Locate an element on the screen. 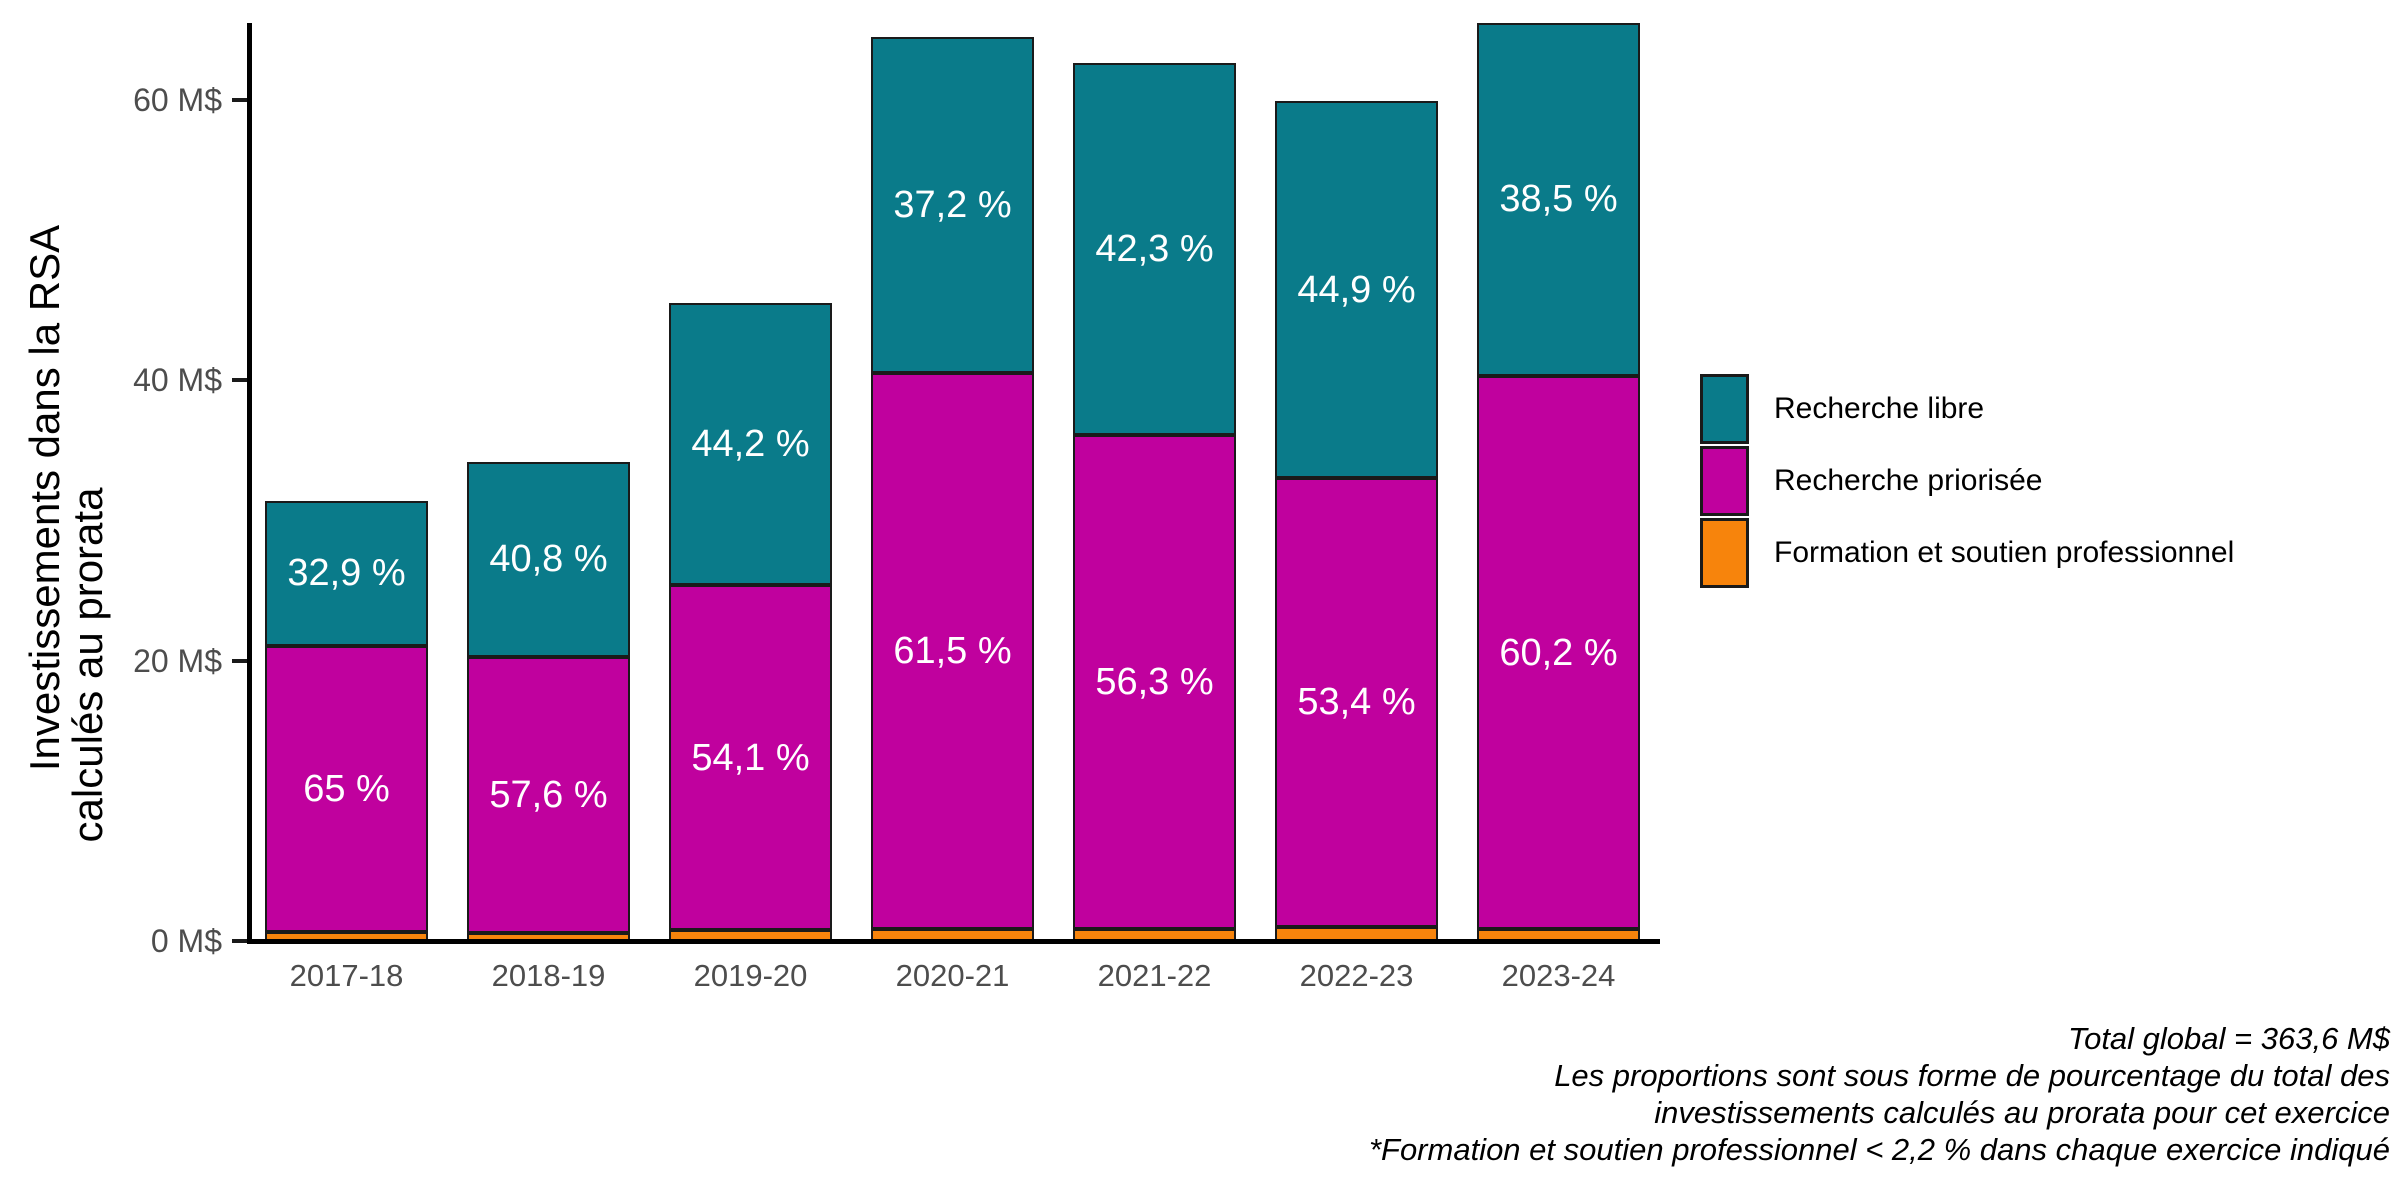 Image resolution: width=2400 pixels, height=1200 pixels. bar-value-label: 54,1 % is located at coordinates (750, 757).